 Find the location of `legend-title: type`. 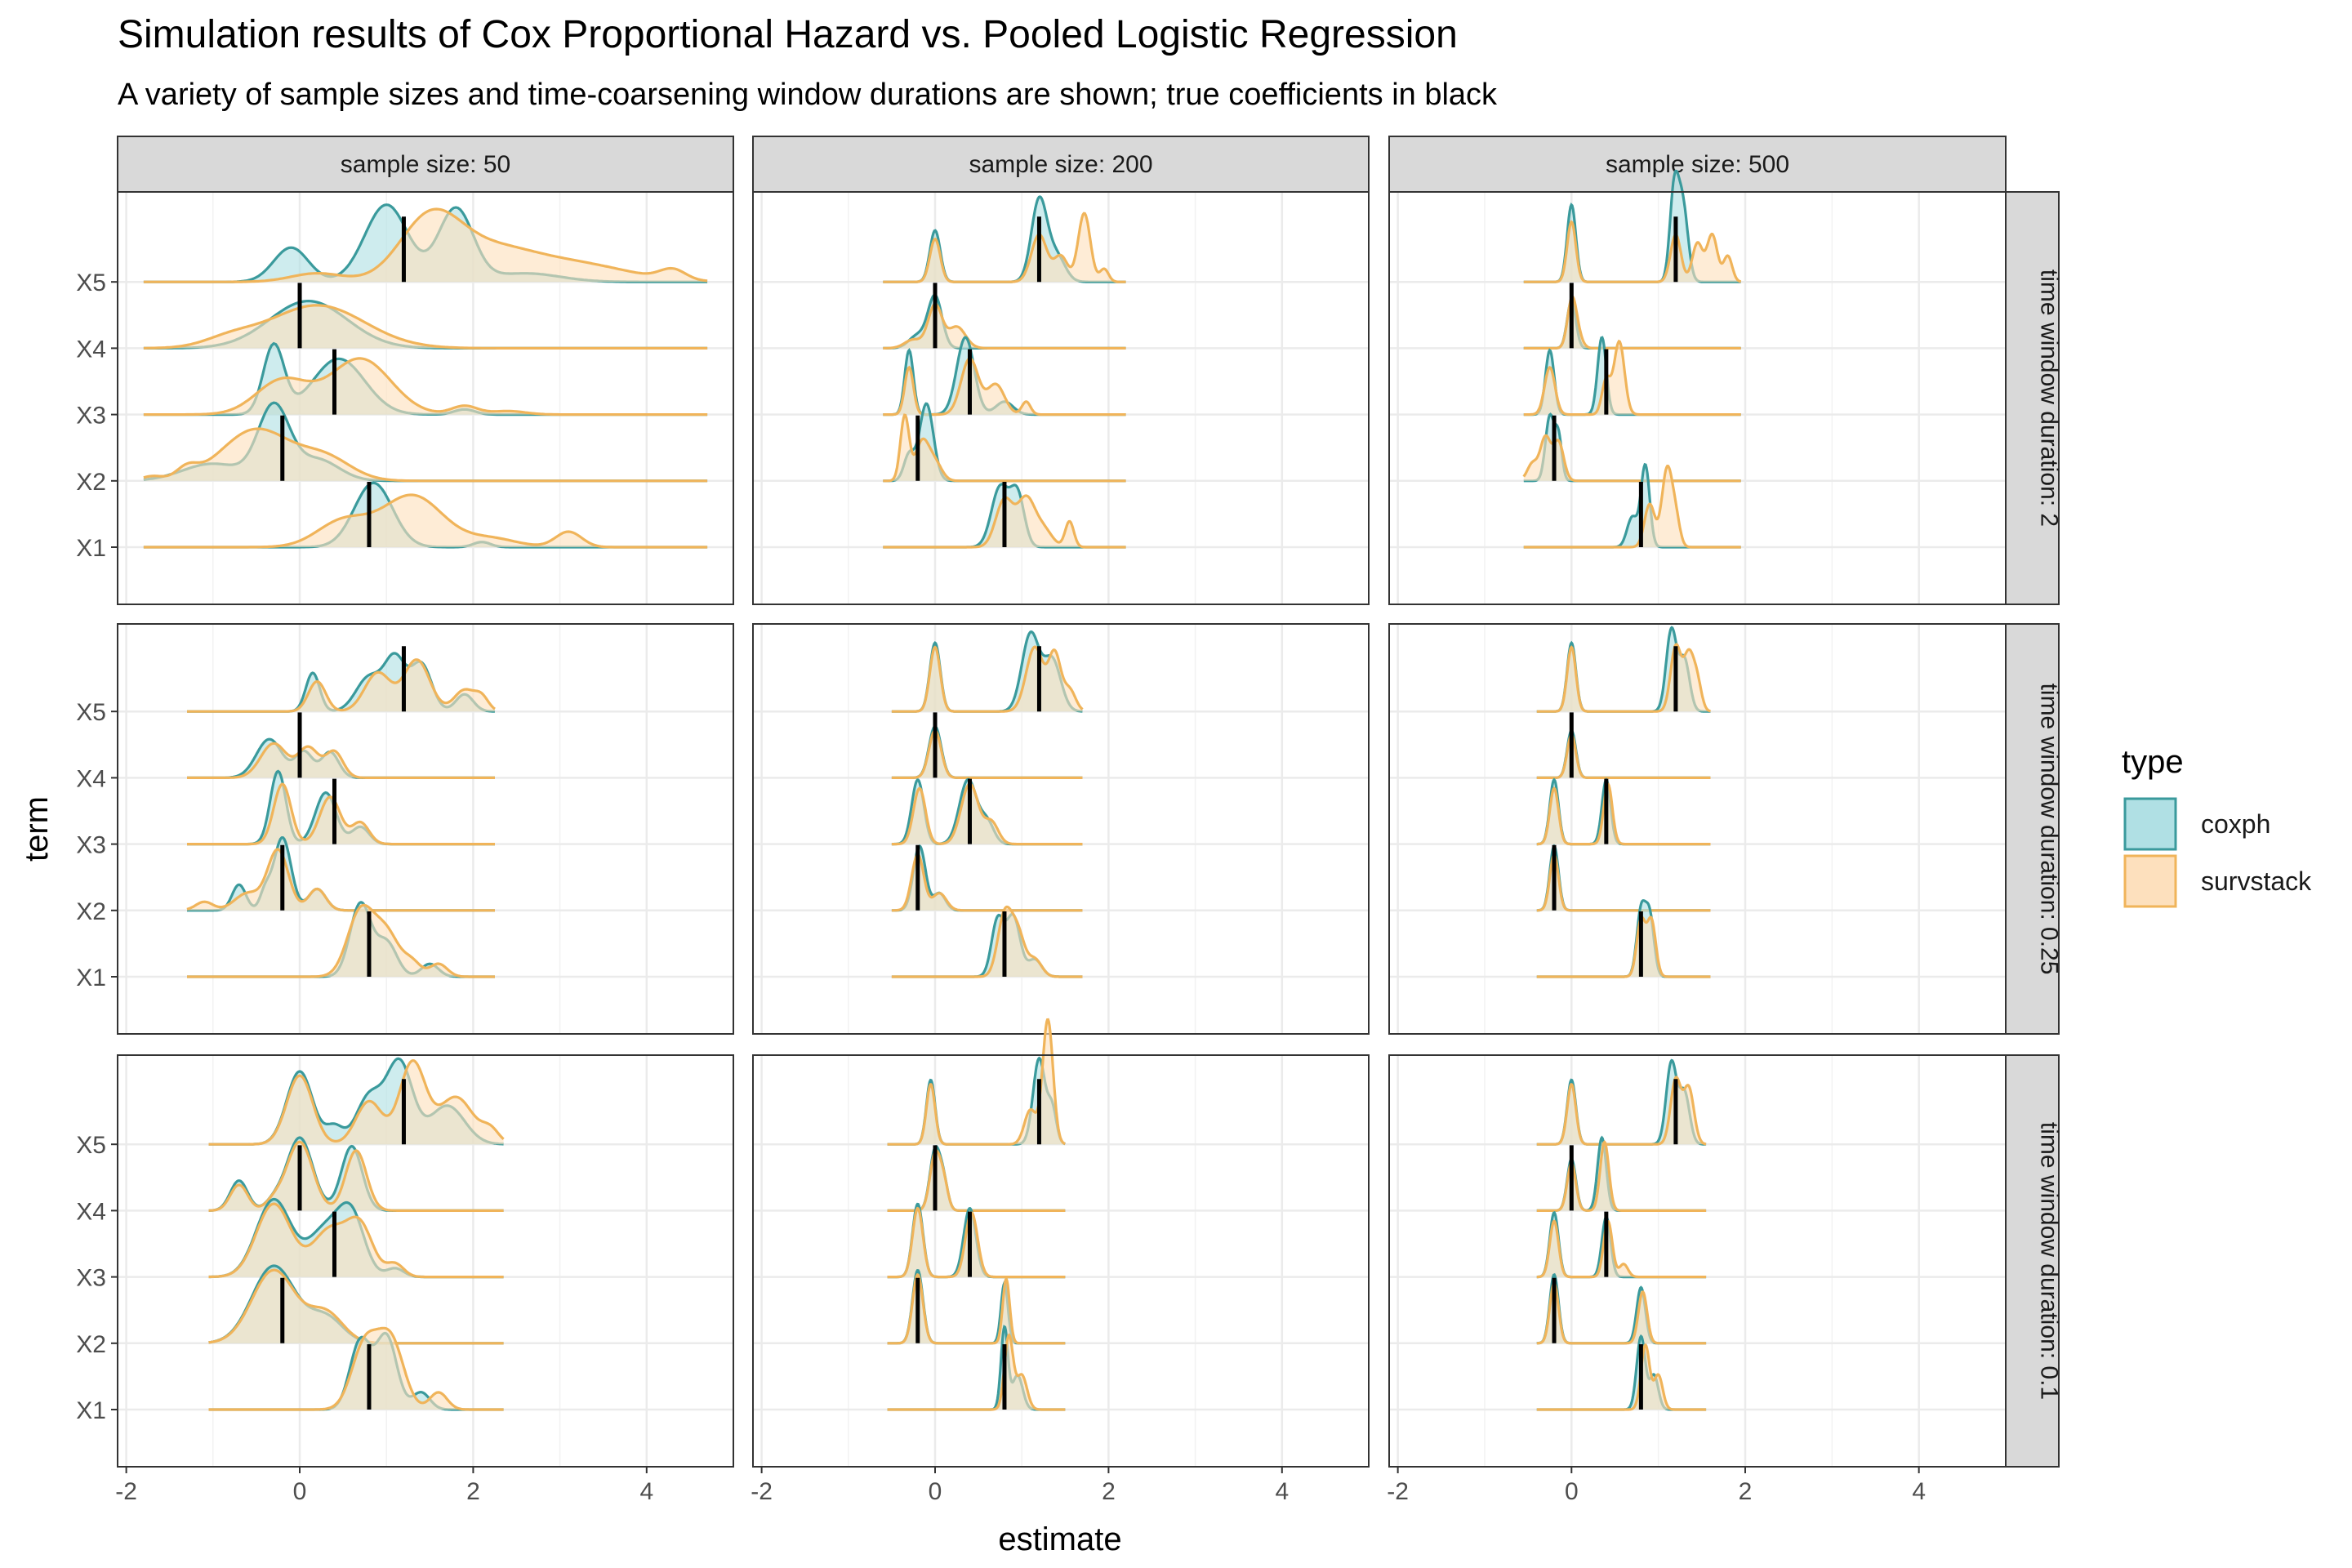

legend-title: type is located at coordinates (2153, 762).